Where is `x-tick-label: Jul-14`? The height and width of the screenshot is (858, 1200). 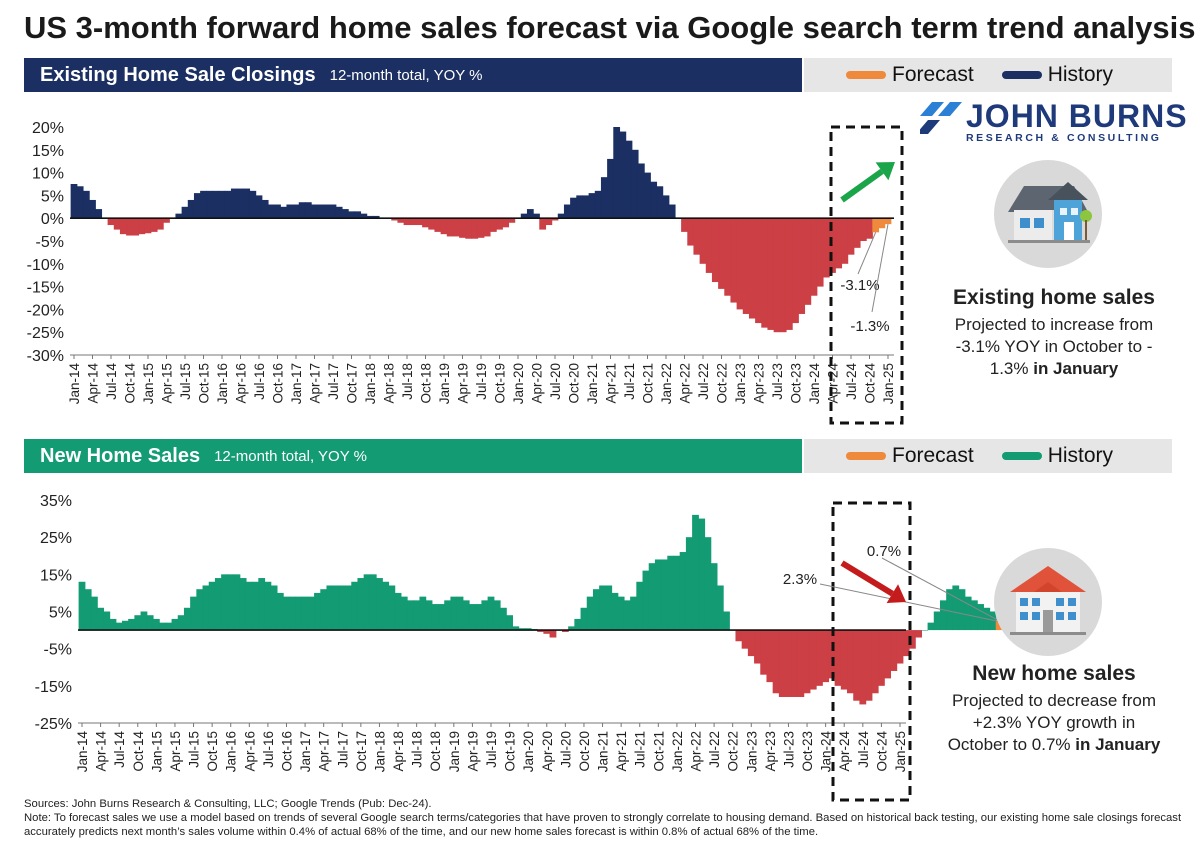
x-tick-label: Jul-14 is located at coordinates (119, 749).